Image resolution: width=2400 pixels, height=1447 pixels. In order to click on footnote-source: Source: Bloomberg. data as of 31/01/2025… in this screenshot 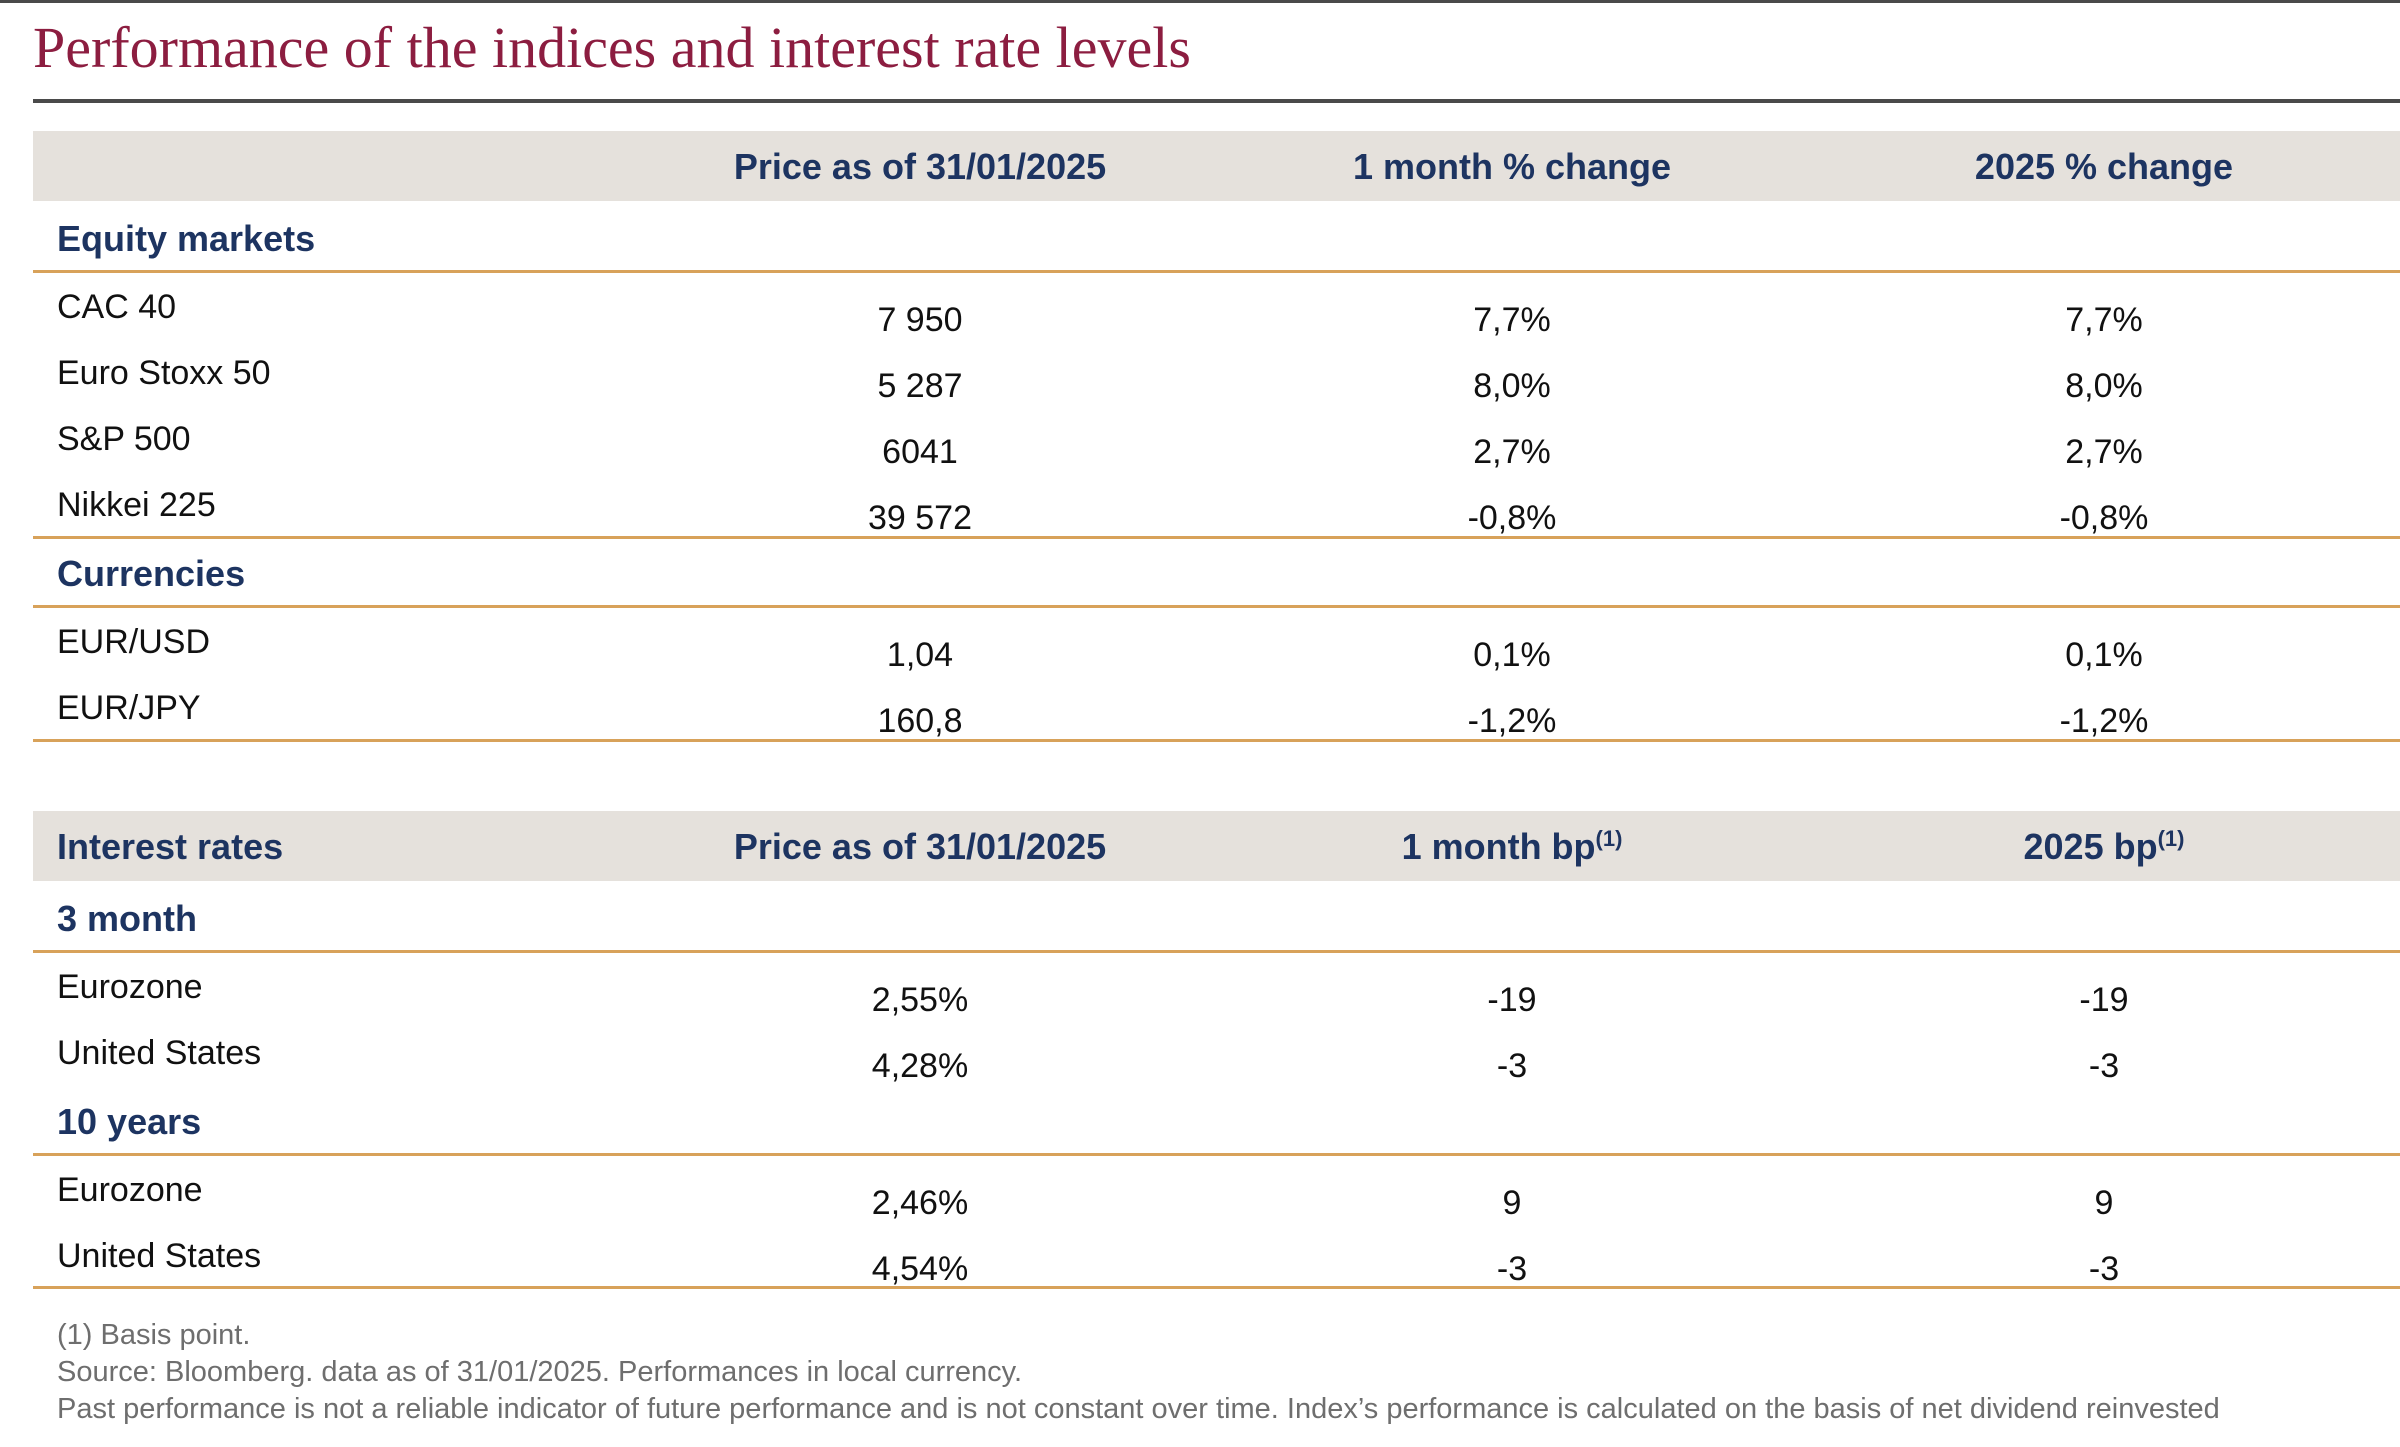, I will do `click(540, 1372)`.